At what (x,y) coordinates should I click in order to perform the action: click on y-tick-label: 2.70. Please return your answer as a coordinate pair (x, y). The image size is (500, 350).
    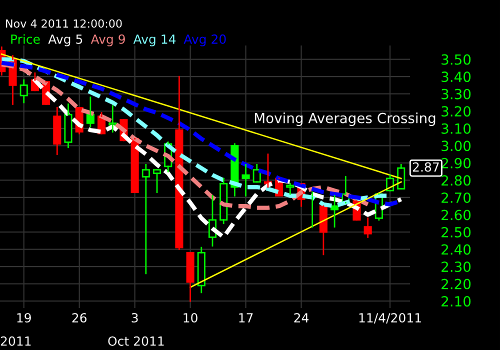
    Looking at the image, I should click on (456, 197).